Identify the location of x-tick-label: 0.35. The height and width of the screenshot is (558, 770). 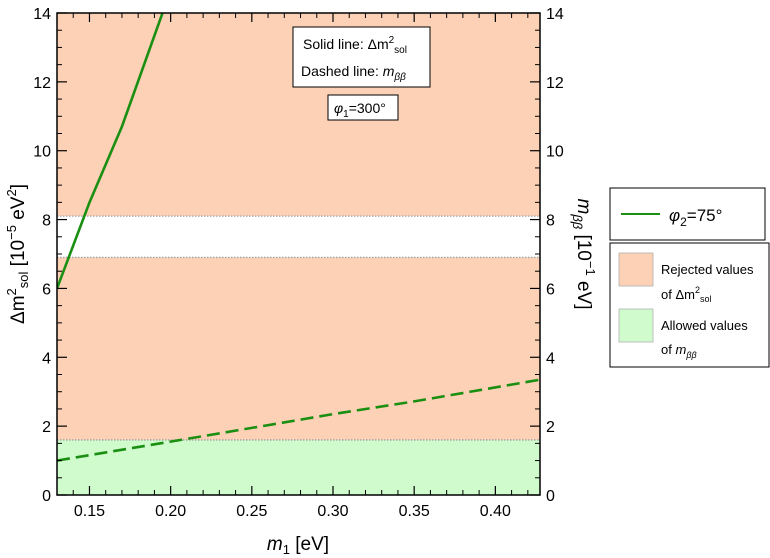
(414, 511).